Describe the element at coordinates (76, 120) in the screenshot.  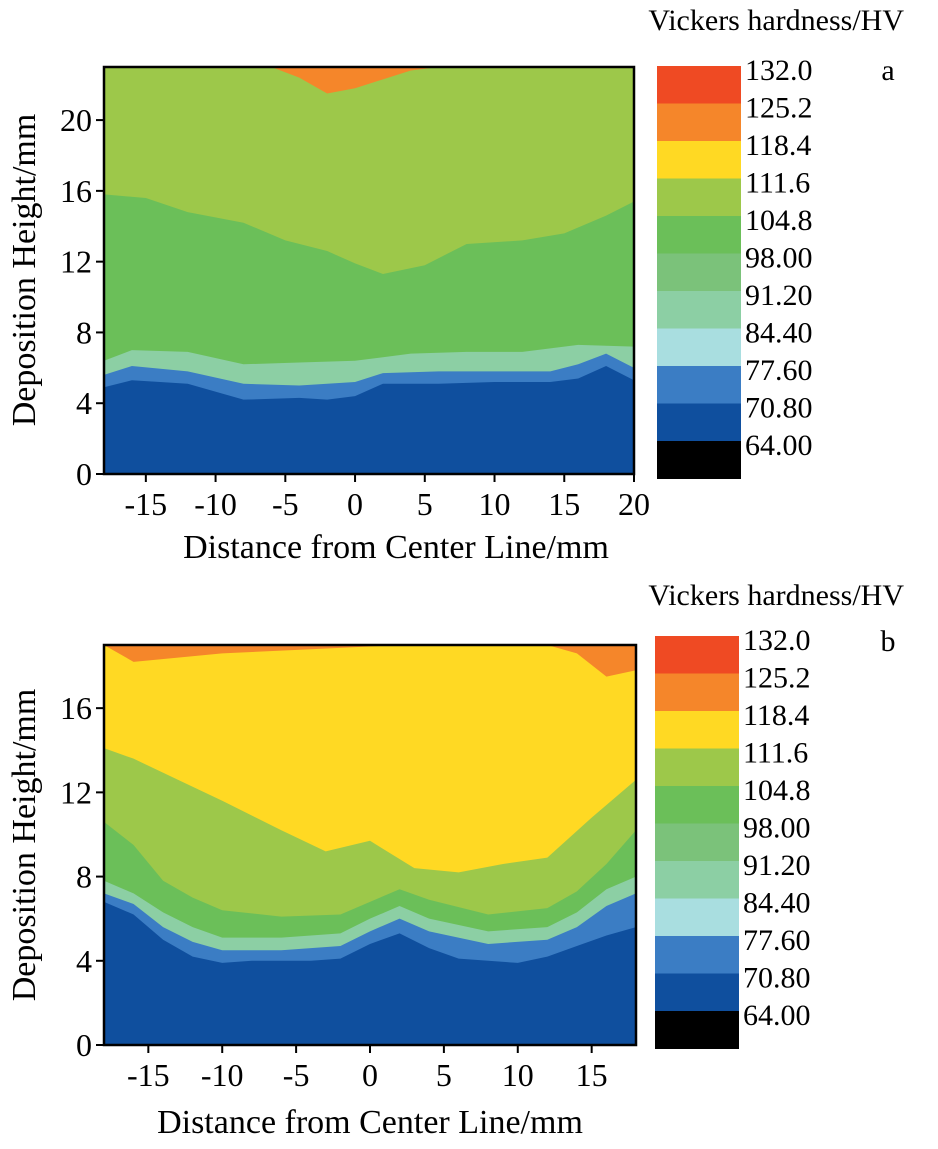
I see `y-tick-label: 20` at that location.